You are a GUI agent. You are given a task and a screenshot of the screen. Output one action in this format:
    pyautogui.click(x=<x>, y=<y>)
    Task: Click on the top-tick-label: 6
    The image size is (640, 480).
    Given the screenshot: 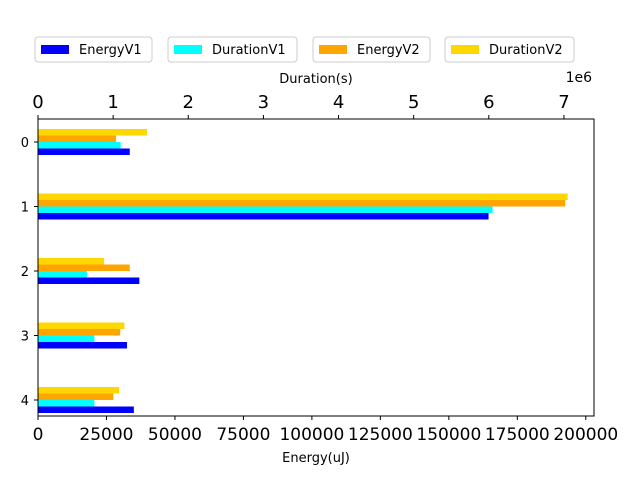 What is the action you would take?
    pyautogui.click(x=488, y=102)
    